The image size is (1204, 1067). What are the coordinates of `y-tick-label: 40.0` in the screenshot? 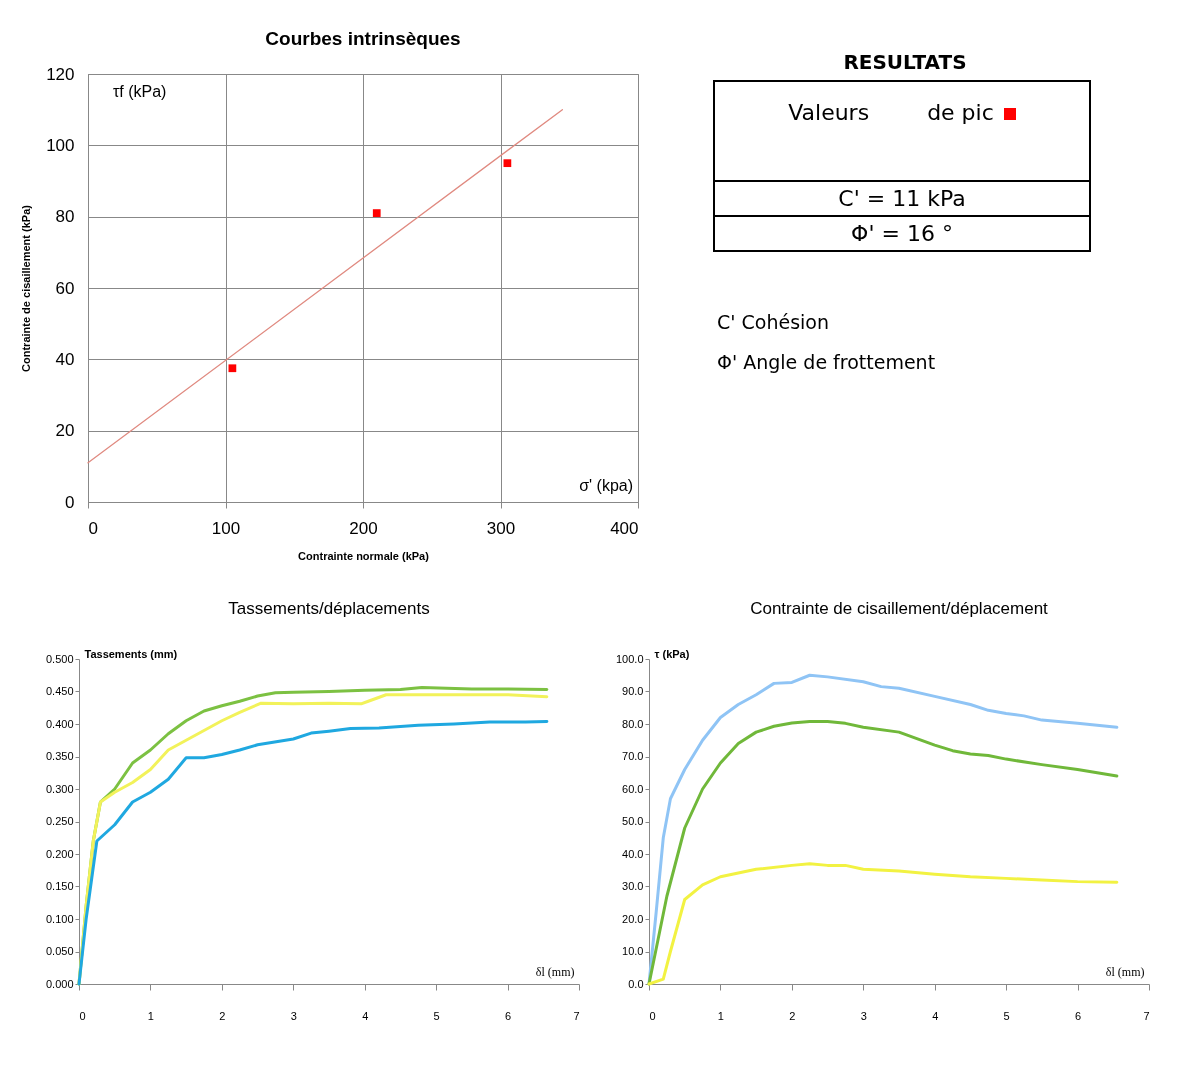 It's located at (633, 853).